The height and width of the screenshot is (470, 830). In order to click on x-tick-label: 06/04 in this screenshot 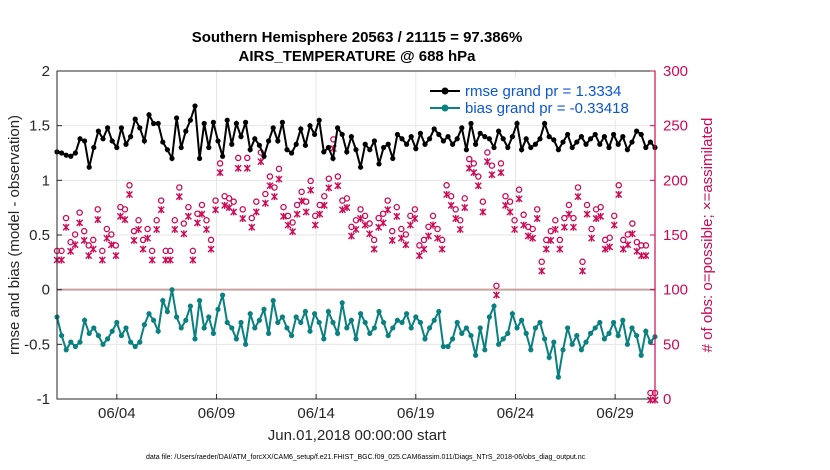, I will do `click(117, 413)`.